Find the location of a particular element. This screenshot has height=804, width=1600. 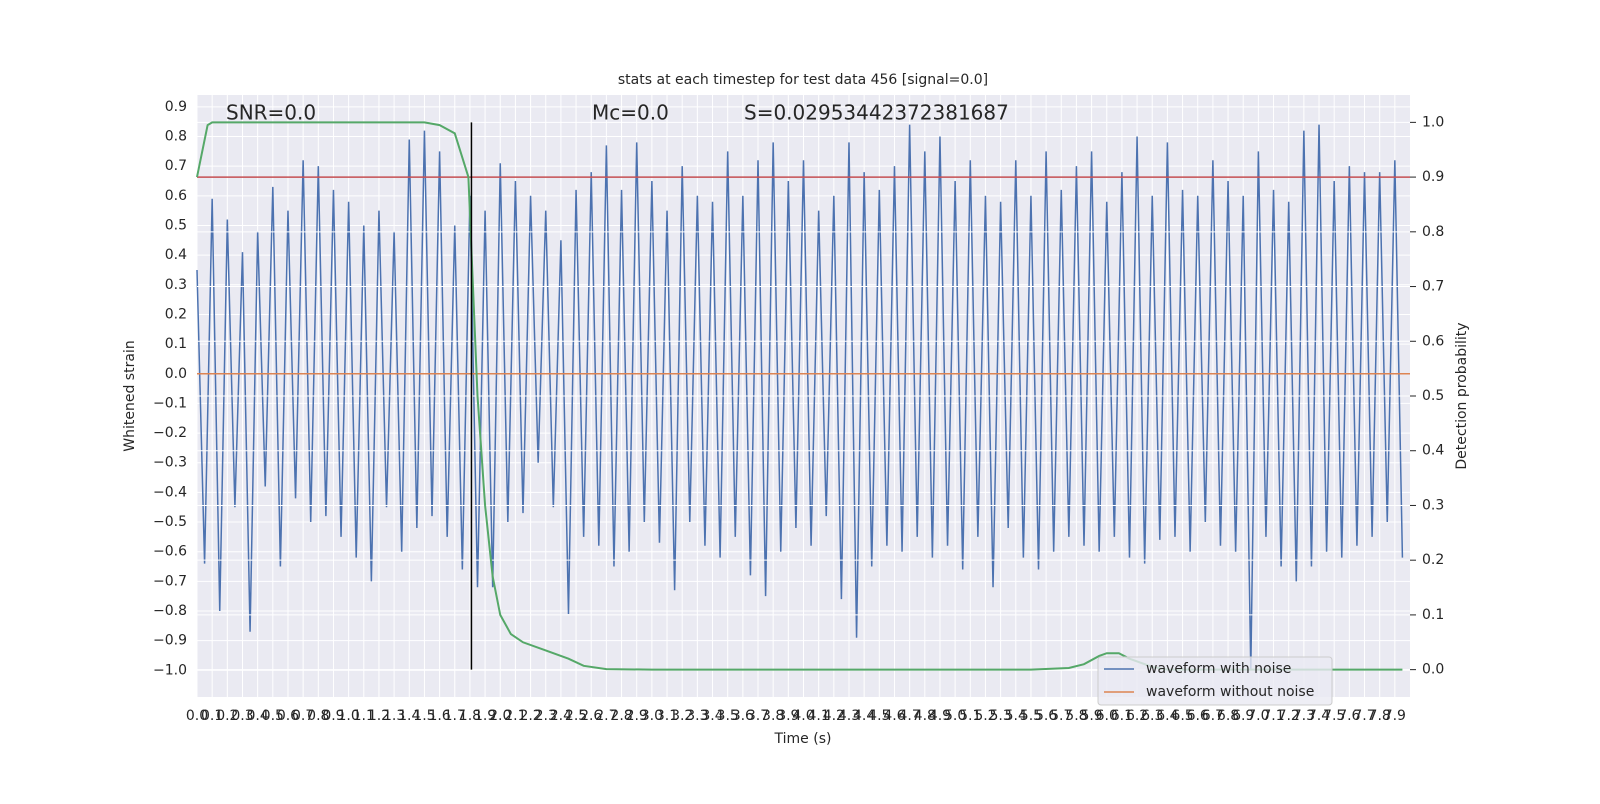

x-tick-label: 7.8 is located at coordinates (1380, 716).